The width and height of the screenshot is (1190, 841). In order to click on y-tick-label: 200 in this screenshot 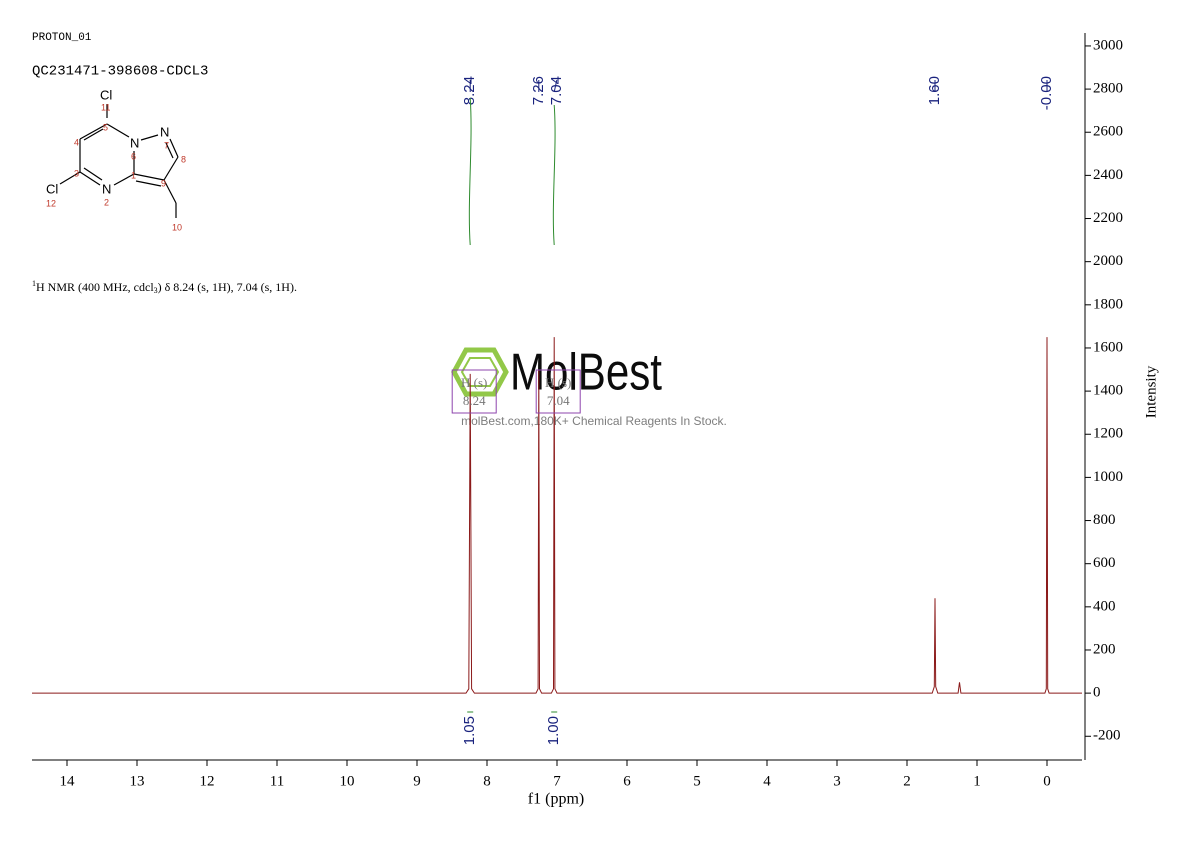, I will do `click(1104, 649)`.